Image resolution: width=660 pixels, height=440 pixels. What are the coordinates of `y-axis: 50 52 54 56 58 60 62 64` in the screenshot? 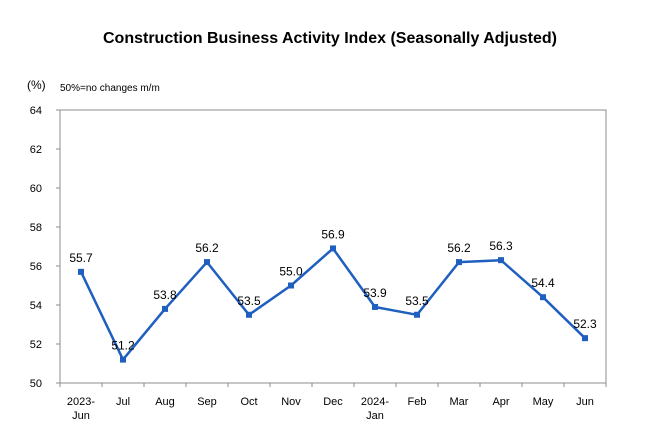 It's located at (45, 247).